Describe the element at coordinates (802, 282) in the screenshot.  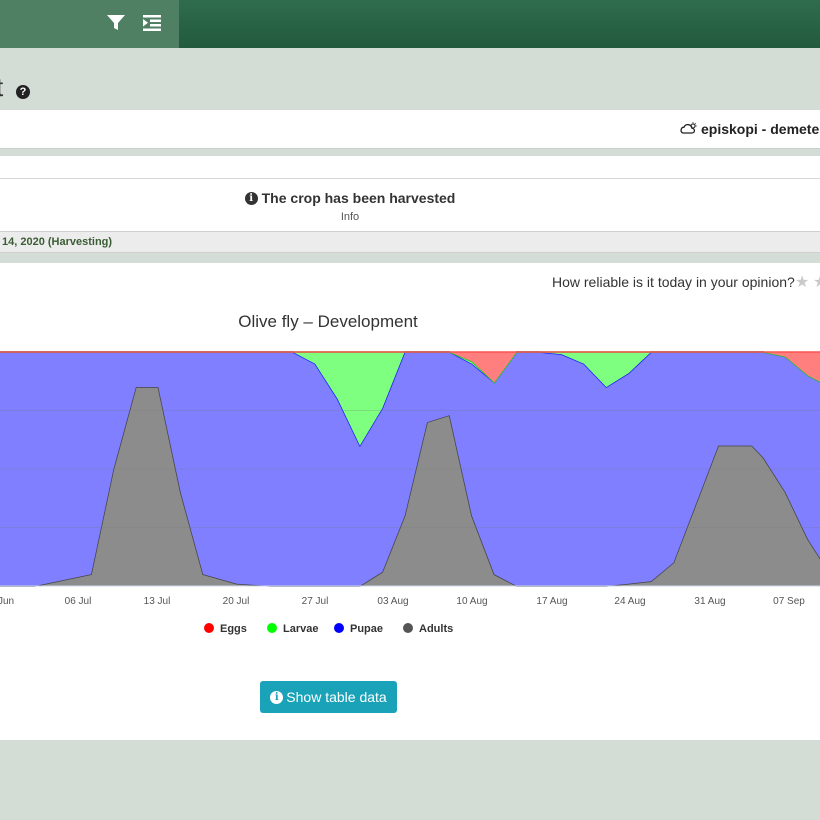
I see `rating-star-1: ★` at that location.